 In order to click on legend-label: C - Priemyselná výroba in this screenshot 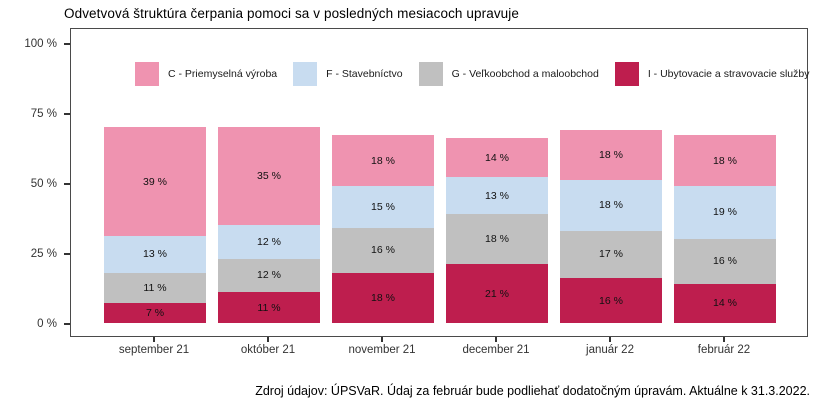, I will do `click(223, 74)`.